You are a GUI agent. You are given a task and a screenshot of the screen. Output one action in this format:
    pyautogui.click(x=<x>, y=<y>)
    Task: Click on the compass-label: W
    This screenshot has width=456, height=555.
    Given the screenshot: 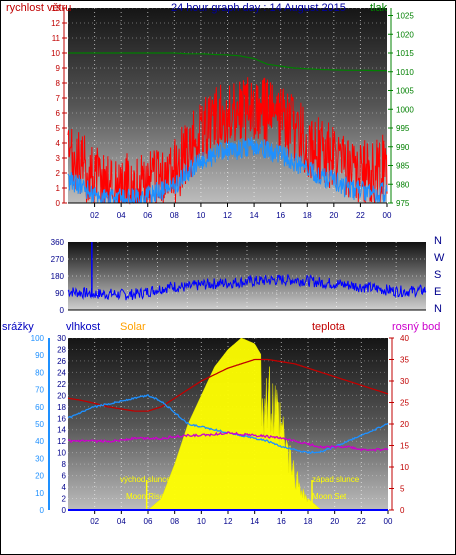 What is the action you would take?
    pyautogui.click(x=439, y=258)
    